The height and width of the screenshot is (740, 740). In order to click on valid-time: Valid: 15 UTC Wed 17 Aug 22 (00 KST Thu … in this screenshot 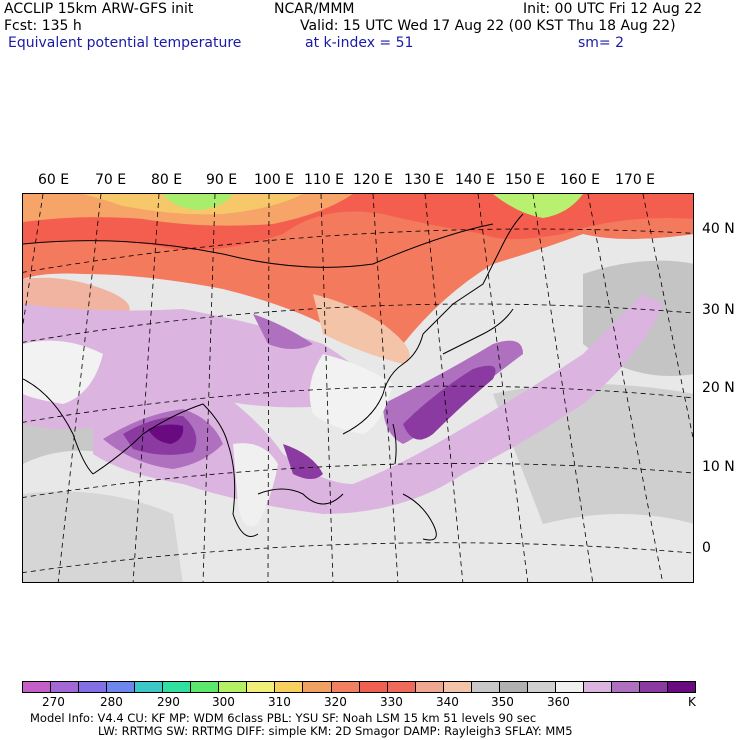, I will do `click(488, 26)`.